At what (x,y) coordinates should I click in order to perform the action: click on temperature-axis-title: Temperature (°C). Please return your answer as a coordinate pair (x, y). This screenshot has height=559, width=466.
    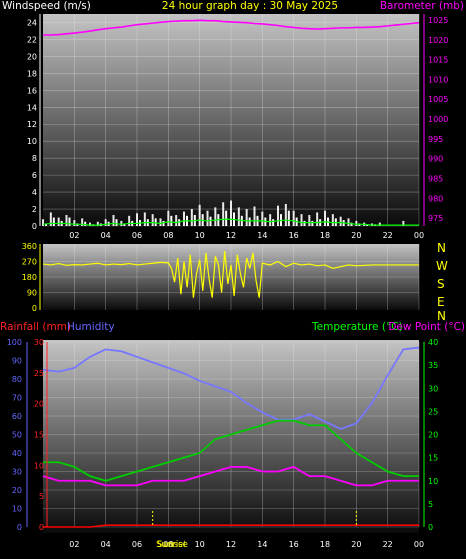
    Looking at the image, I should click on (357, 327).